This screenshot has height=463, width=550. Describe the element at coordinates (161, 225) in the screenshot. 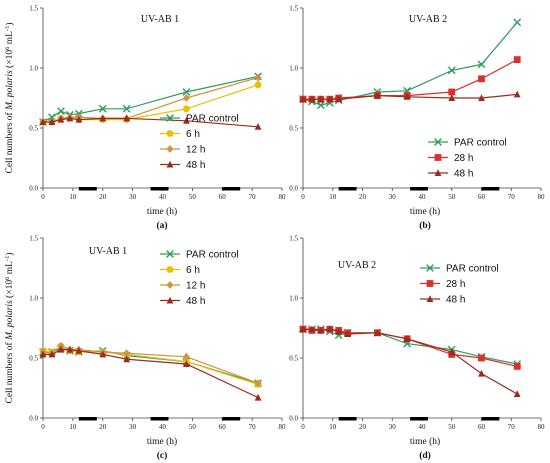

I see `panel-caption: (a)` at that location.